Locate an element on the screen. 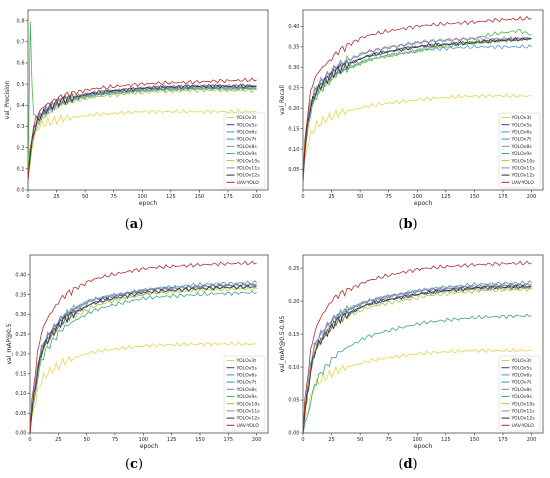 This screenshot has height=478, width=550. panel-caption: (a) is located at coordinates (134, 224).